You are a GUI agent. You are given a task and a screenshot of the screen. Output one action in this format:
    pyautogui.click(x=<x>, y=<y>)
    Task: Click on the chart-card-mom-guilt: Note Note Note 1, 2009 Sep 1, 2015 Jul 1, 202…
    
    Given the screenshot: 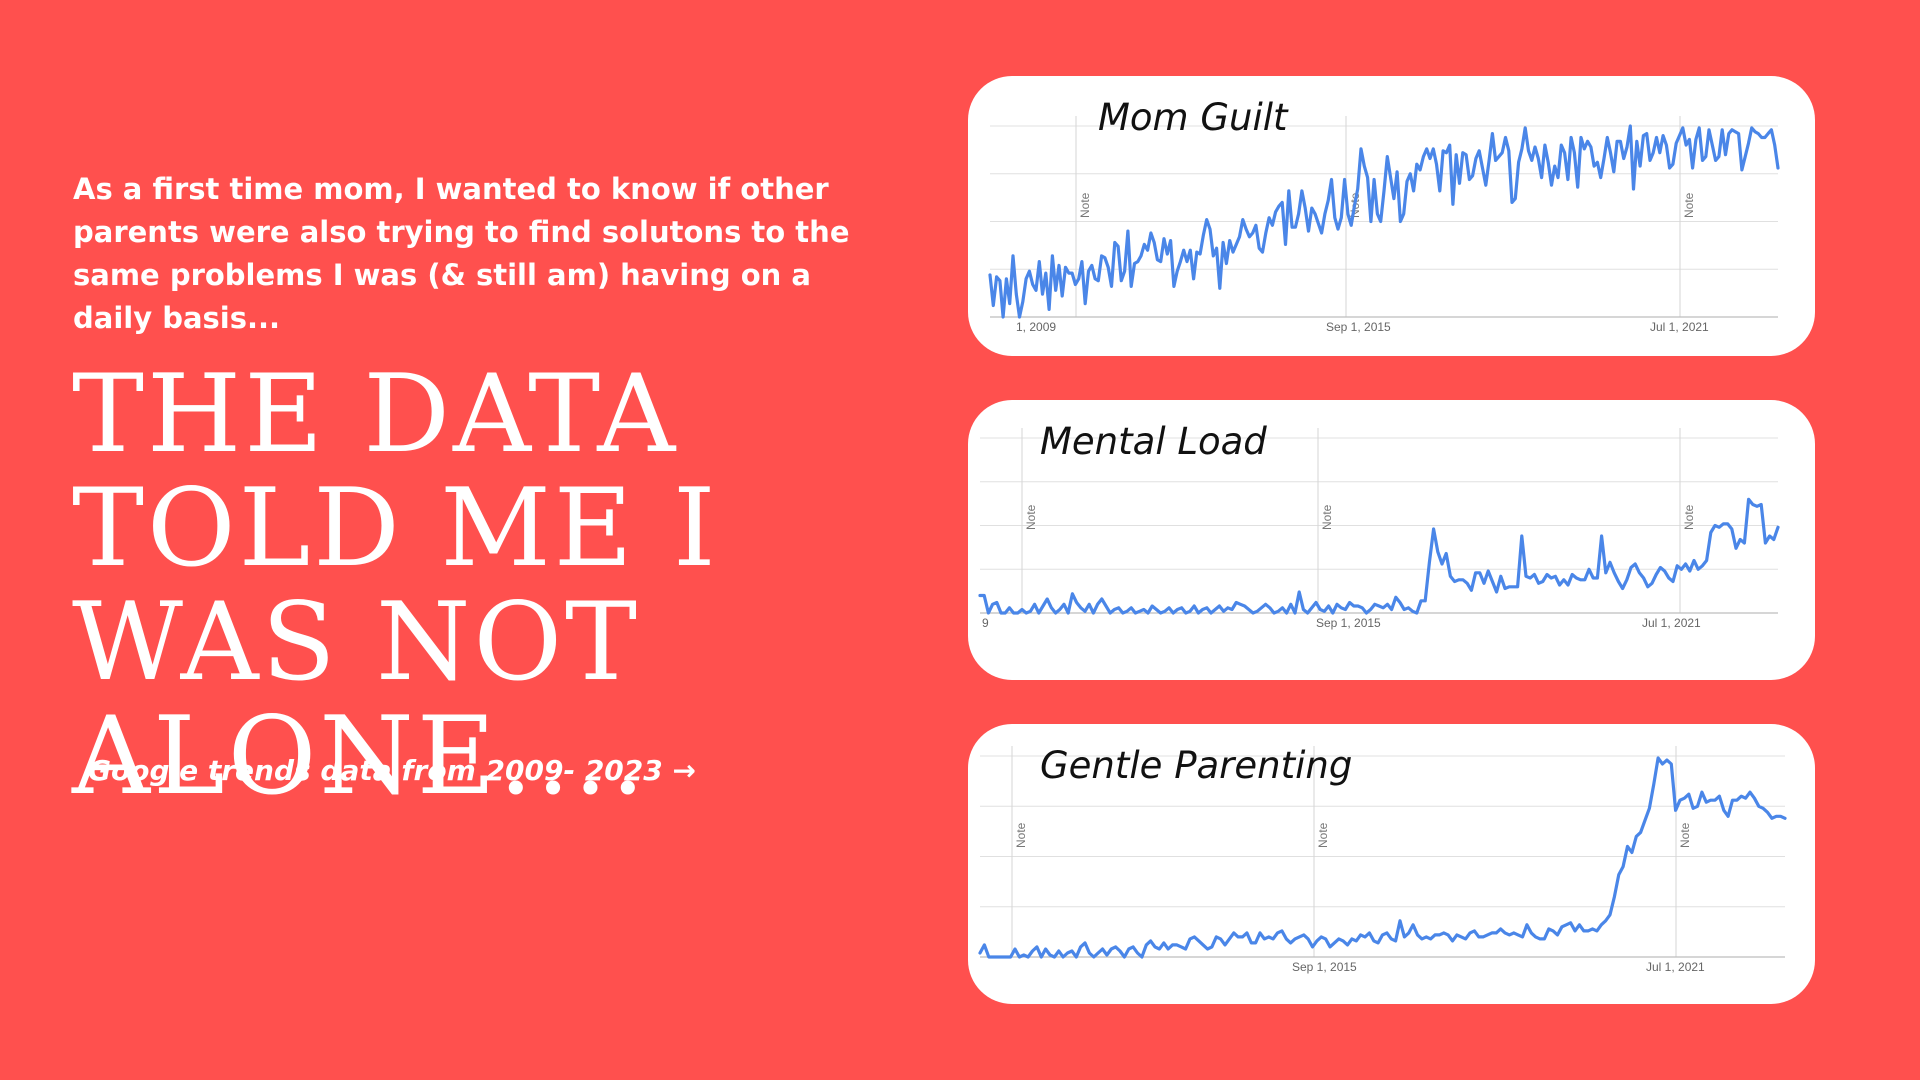 What is the action you would take?
    pyautogui.click(x=1391, y=216)
    